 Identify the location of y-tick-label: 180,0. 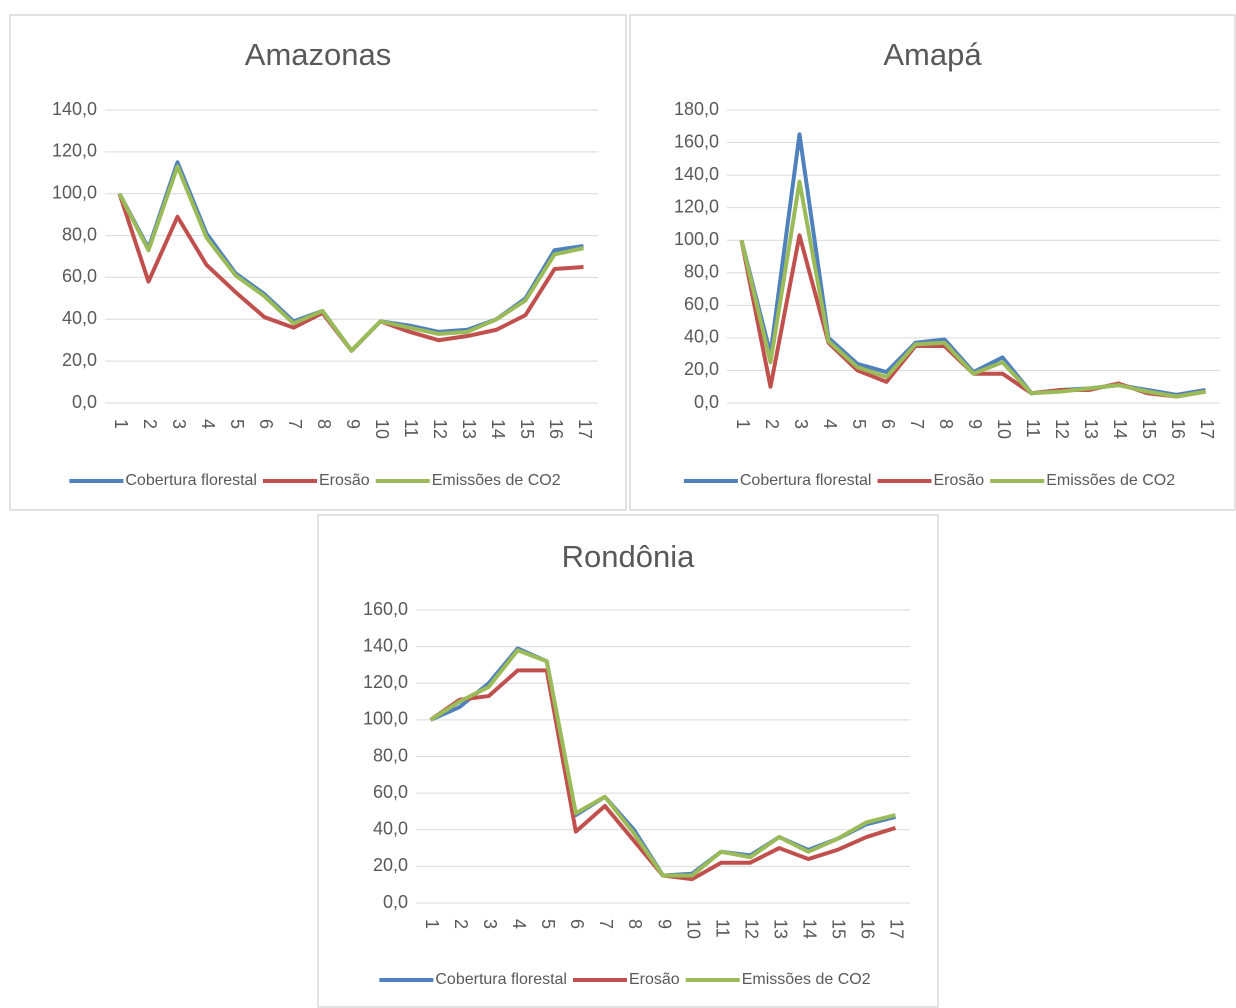
(696, 109).